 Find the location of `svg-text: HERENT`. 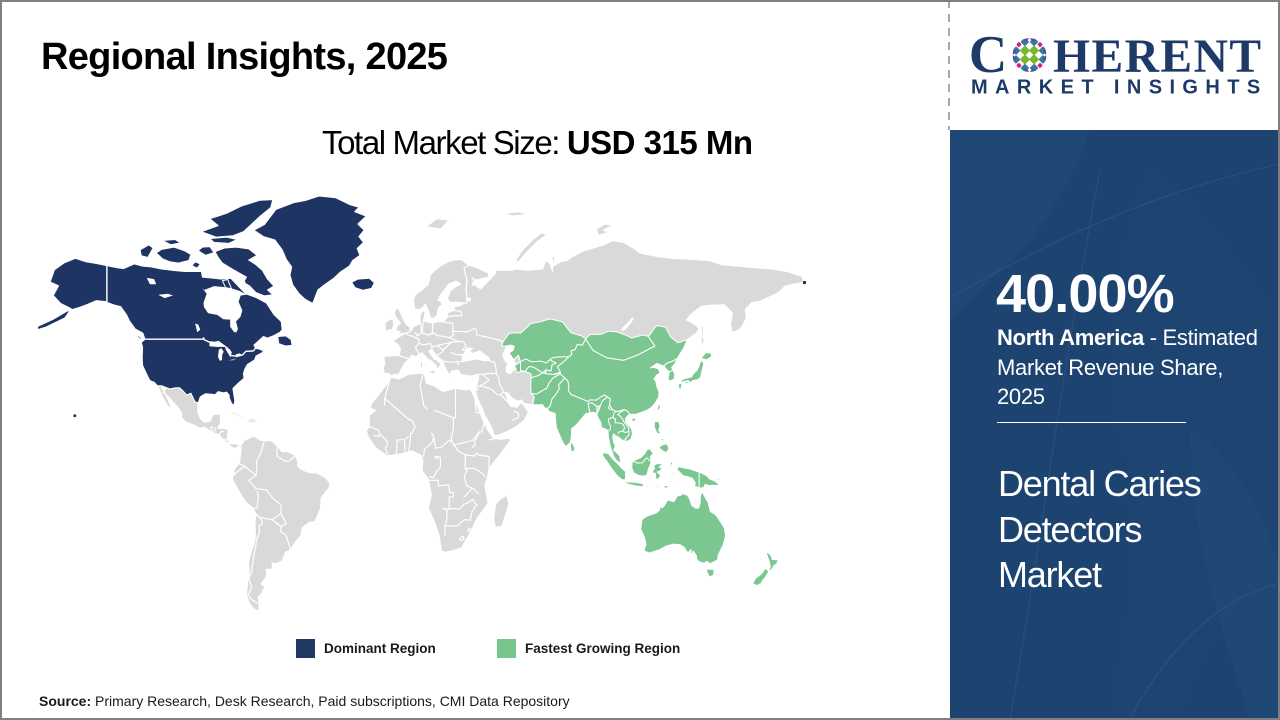

svg-text: HERENT is located at coordinates (1158, 57).